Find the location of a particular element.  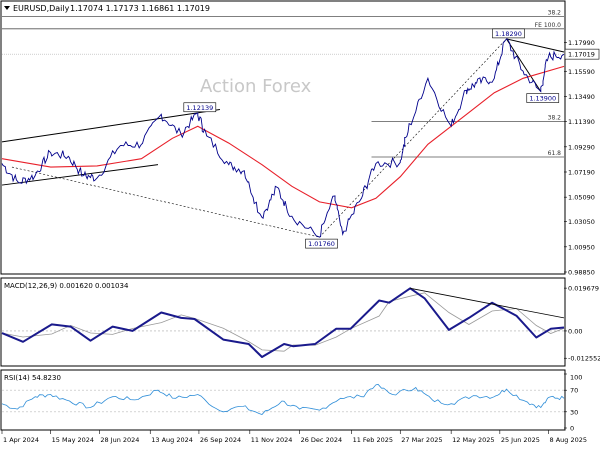

rsi-title: RSI(14) 54.8230 is located at coordinates (32, 378).